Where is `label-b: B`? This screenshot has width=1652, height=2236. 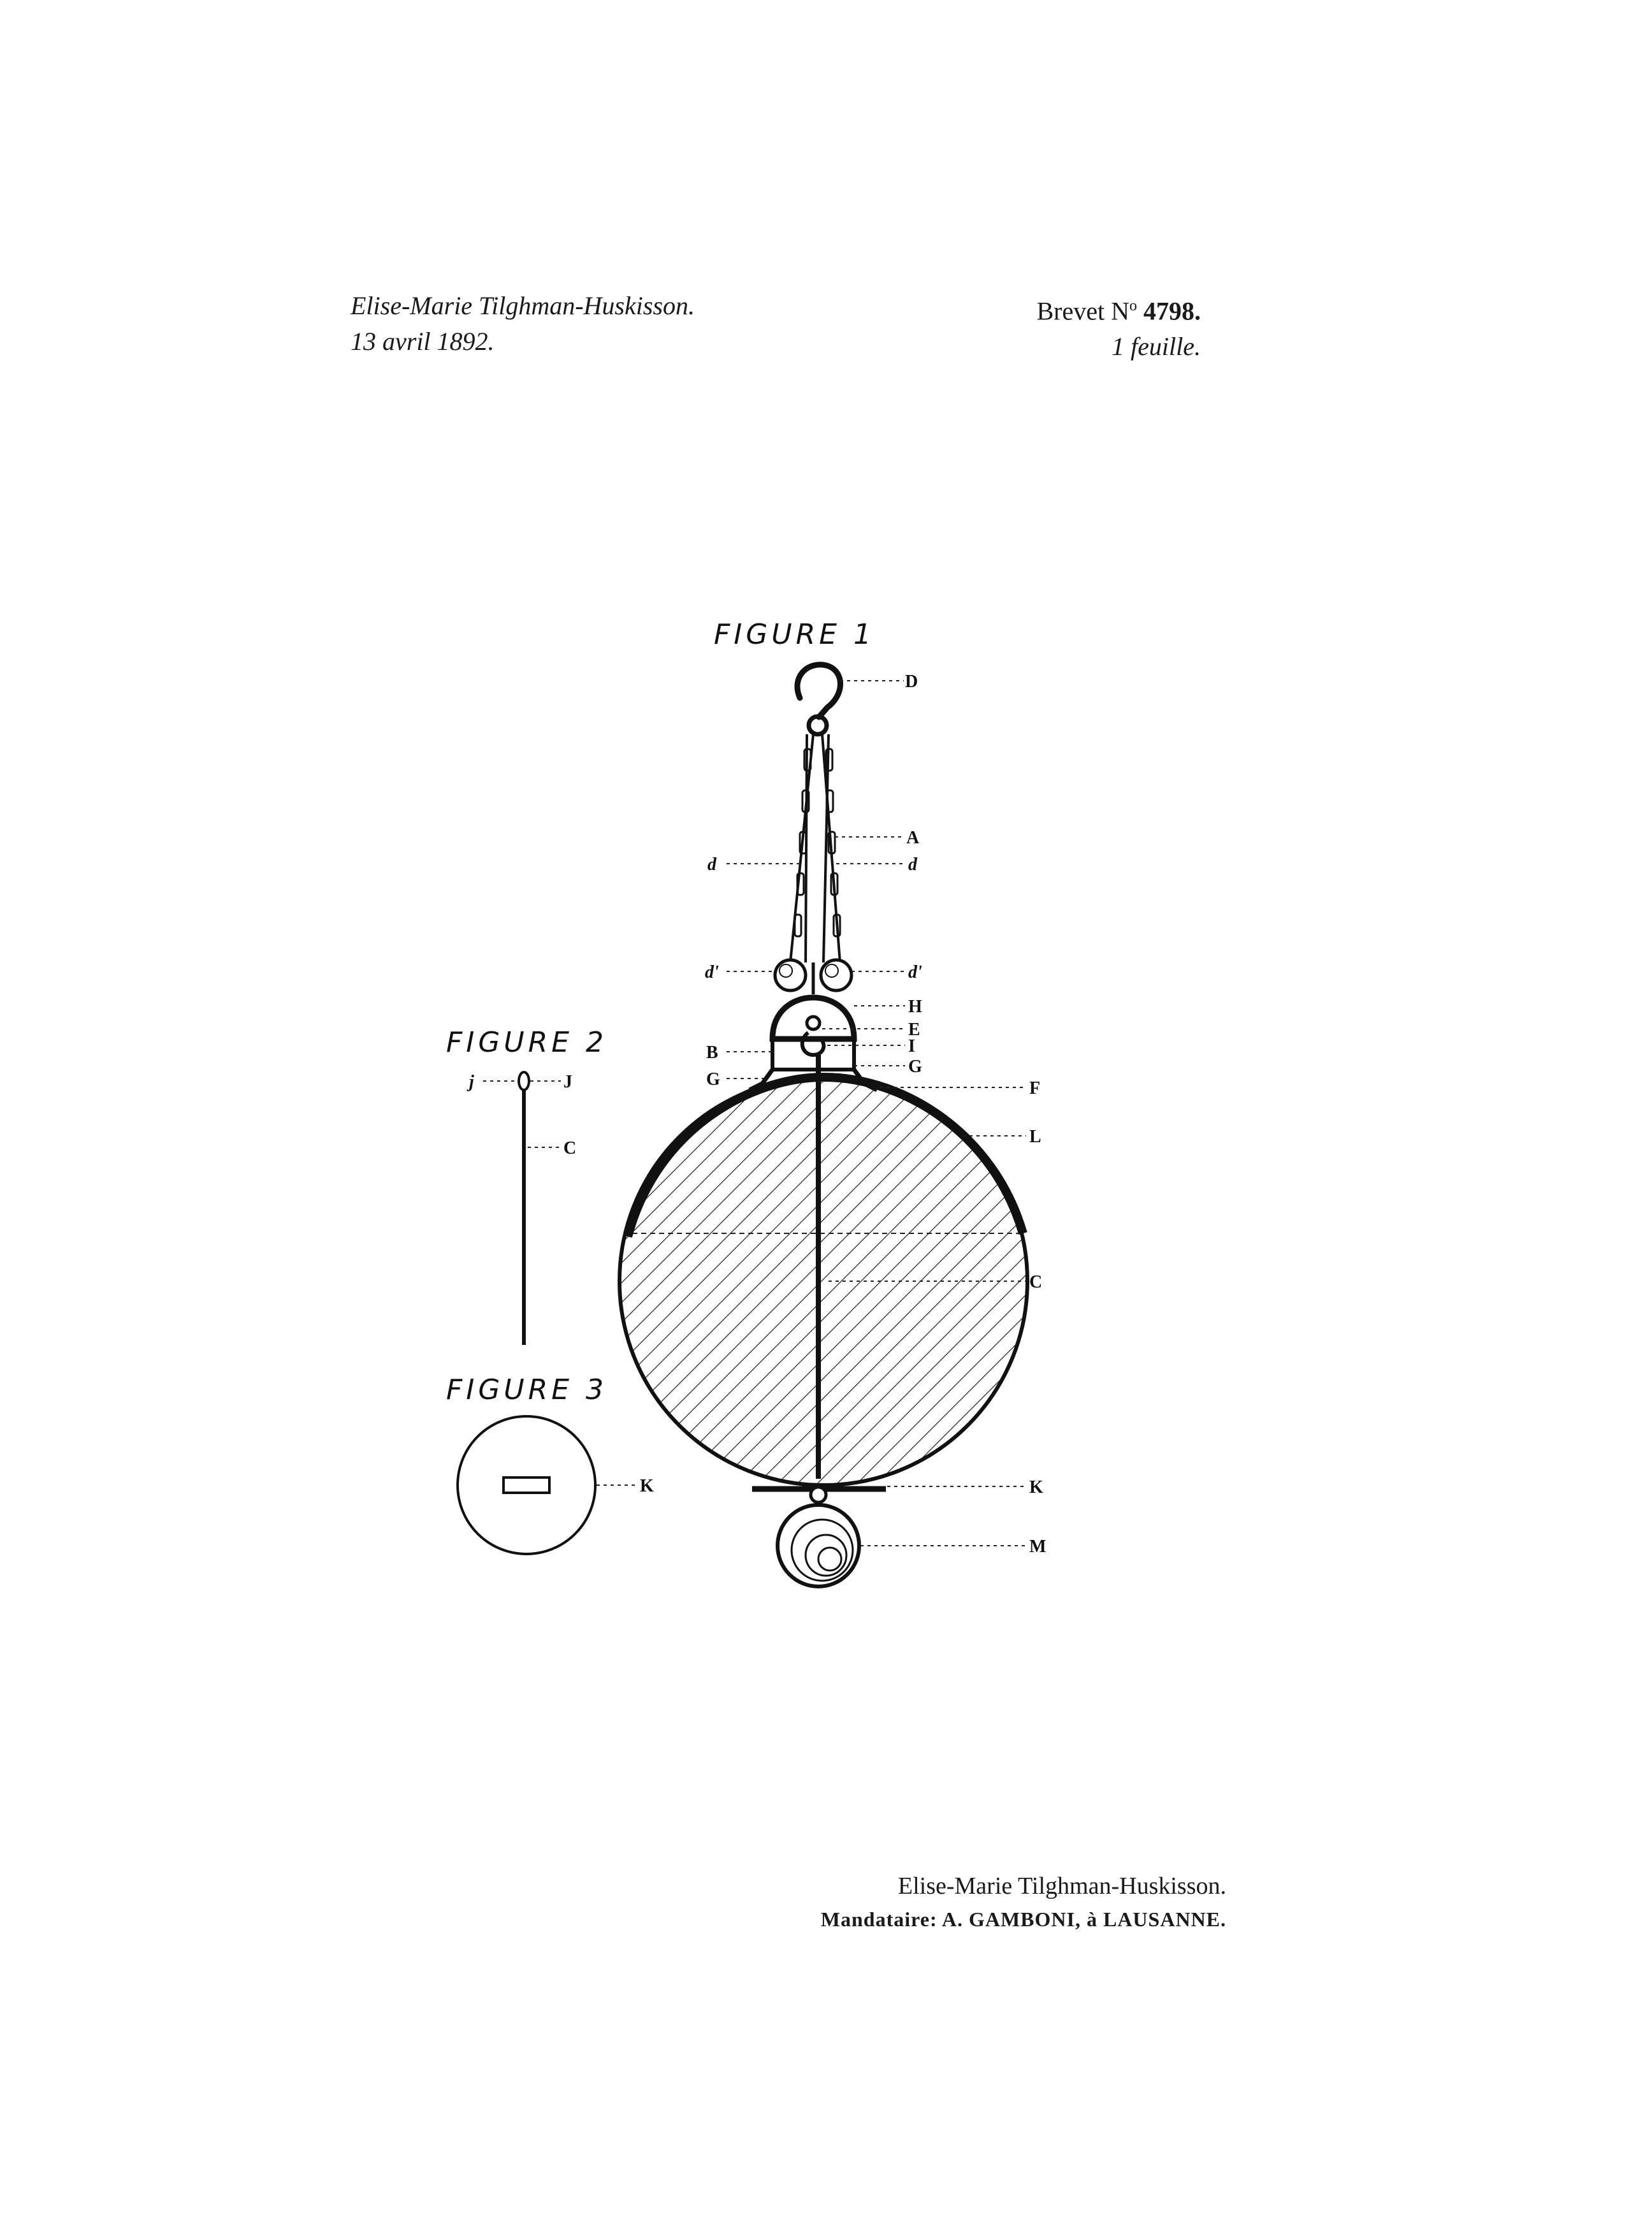 label-b: B is located at coordinates (712, 1053).